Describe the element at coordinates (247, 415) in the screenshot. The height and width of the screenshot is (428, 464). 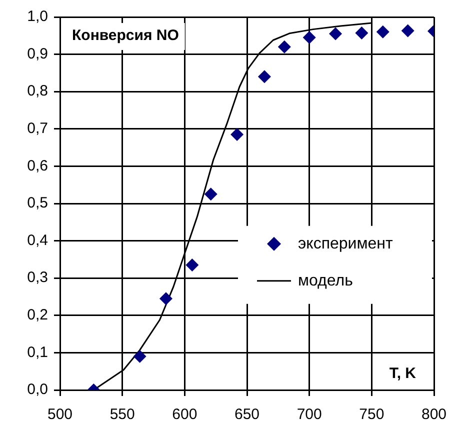
I see `x-tick-label: 650` at that location.